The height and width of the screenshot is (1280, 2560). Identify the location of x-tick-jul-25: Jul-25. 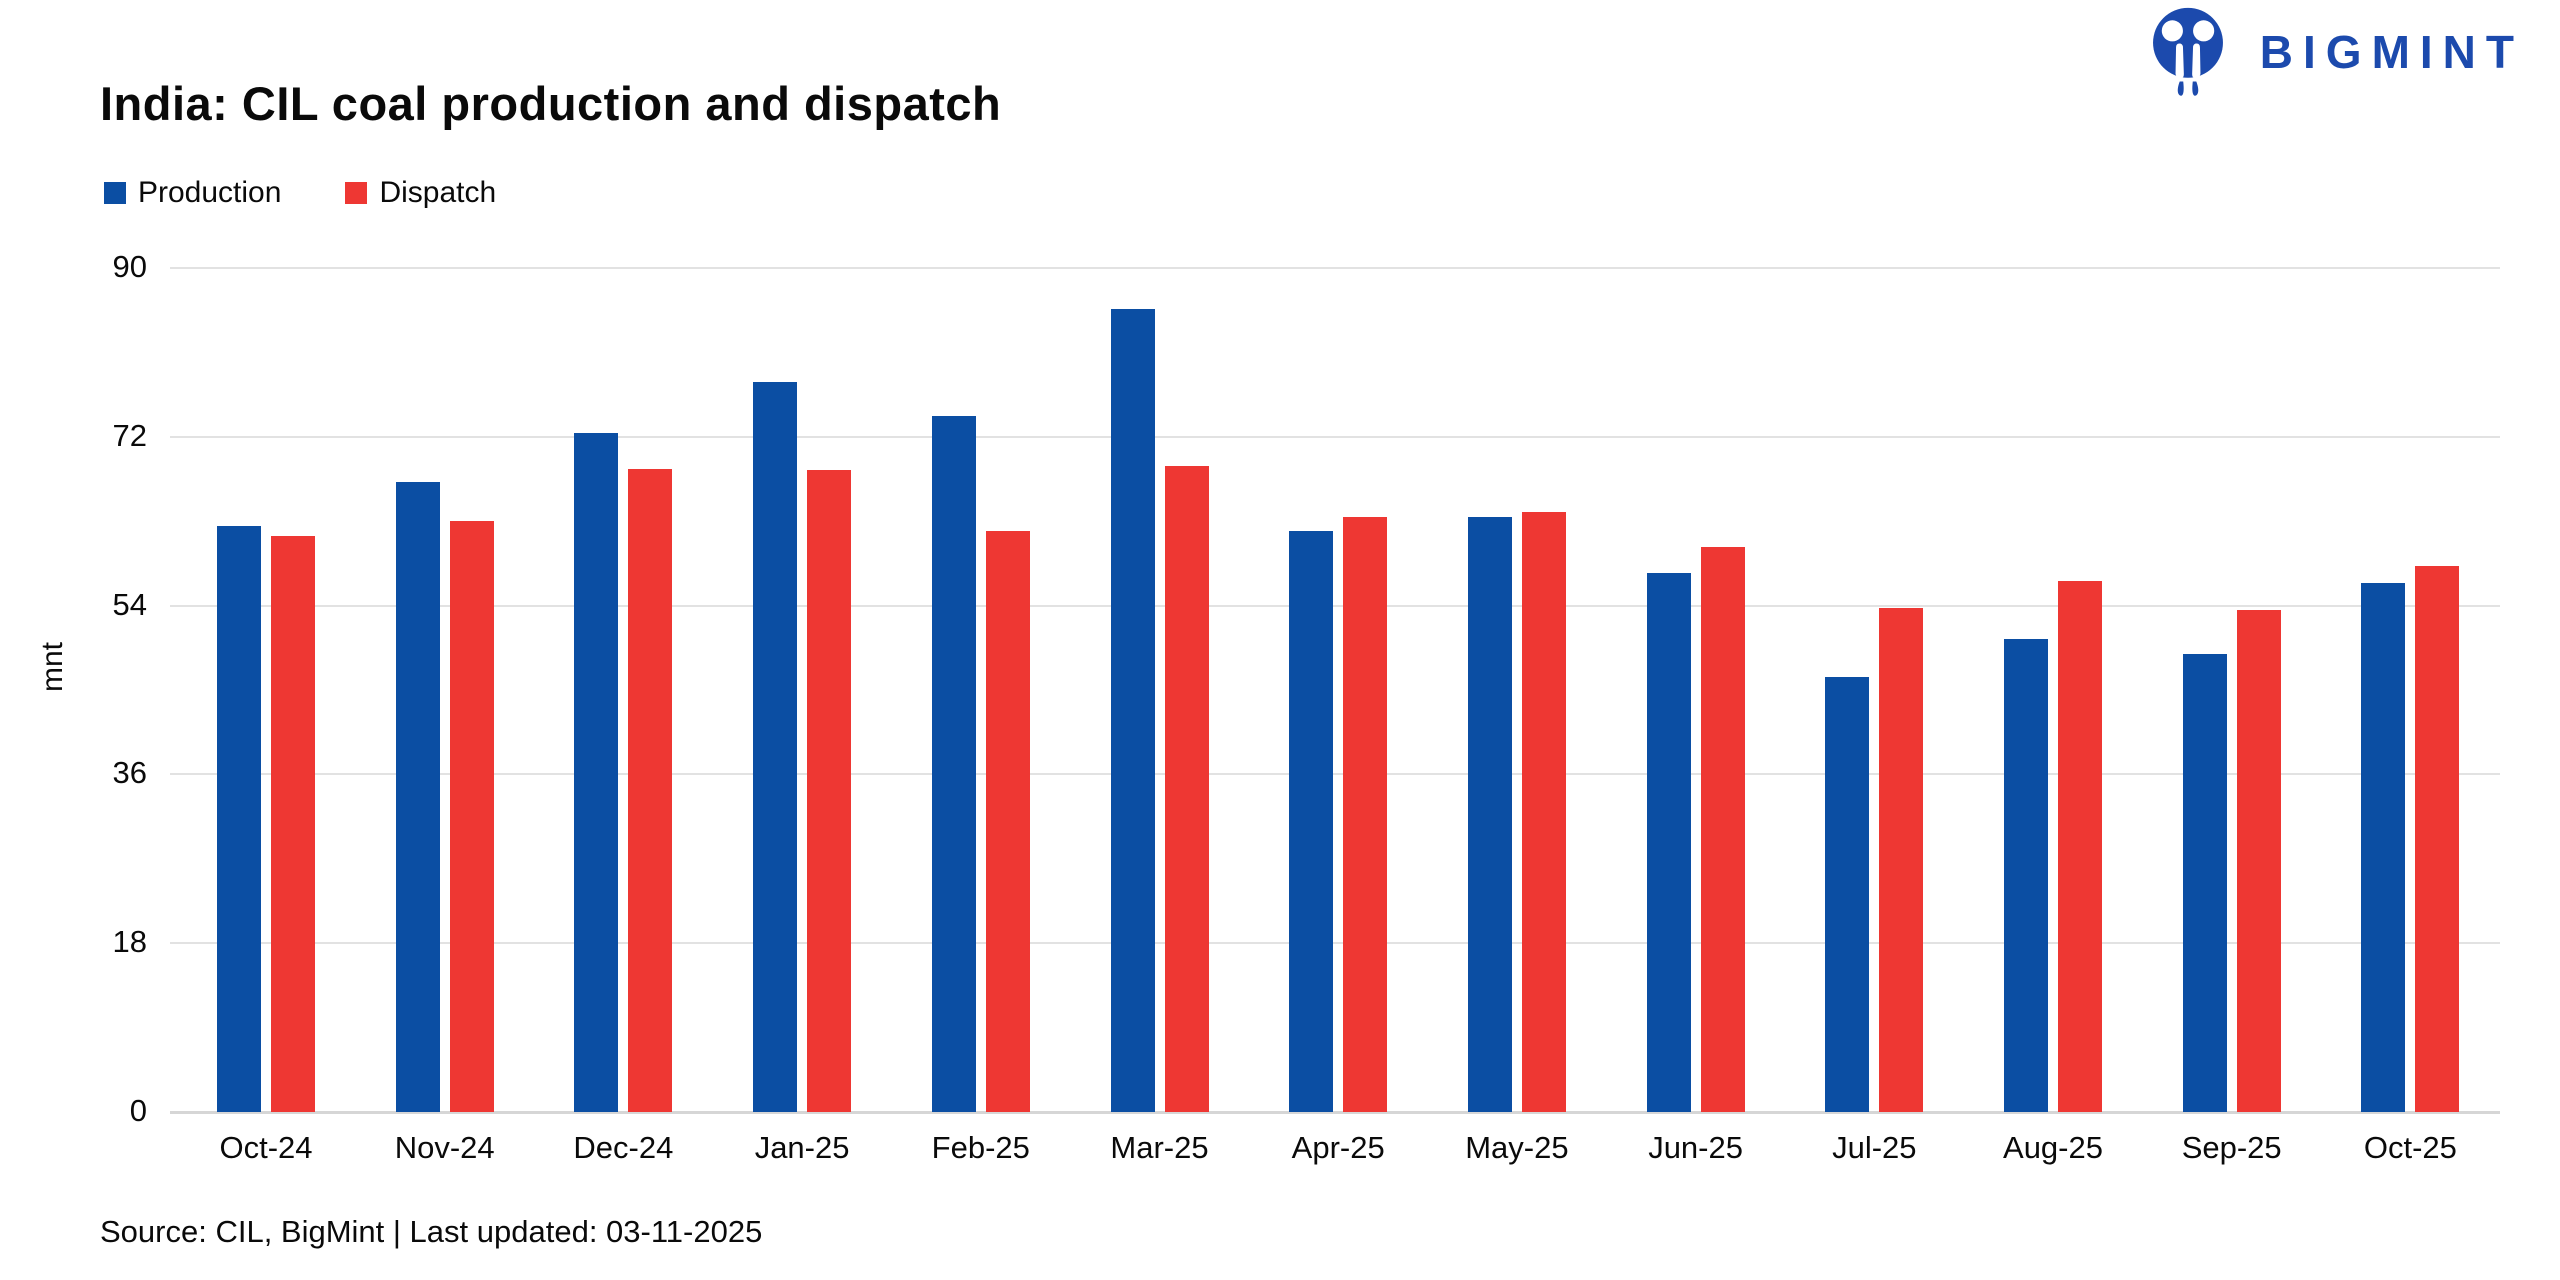
(1874, 1147).